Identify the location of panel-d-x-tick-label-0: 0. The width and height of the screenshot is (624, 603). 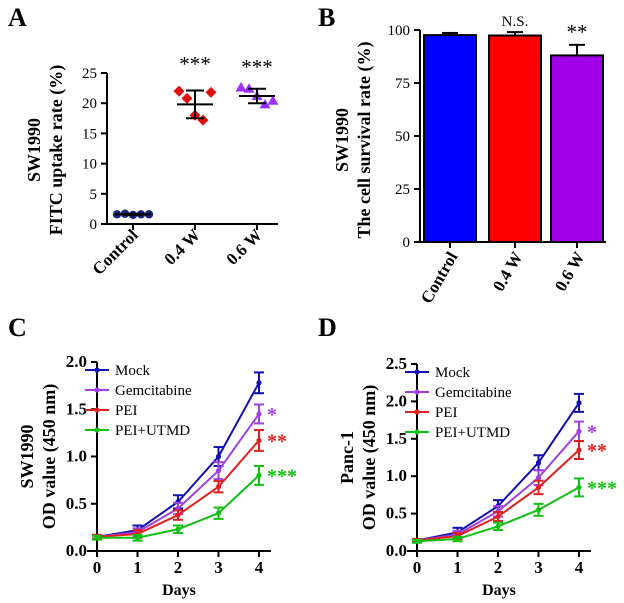
(417, 567).